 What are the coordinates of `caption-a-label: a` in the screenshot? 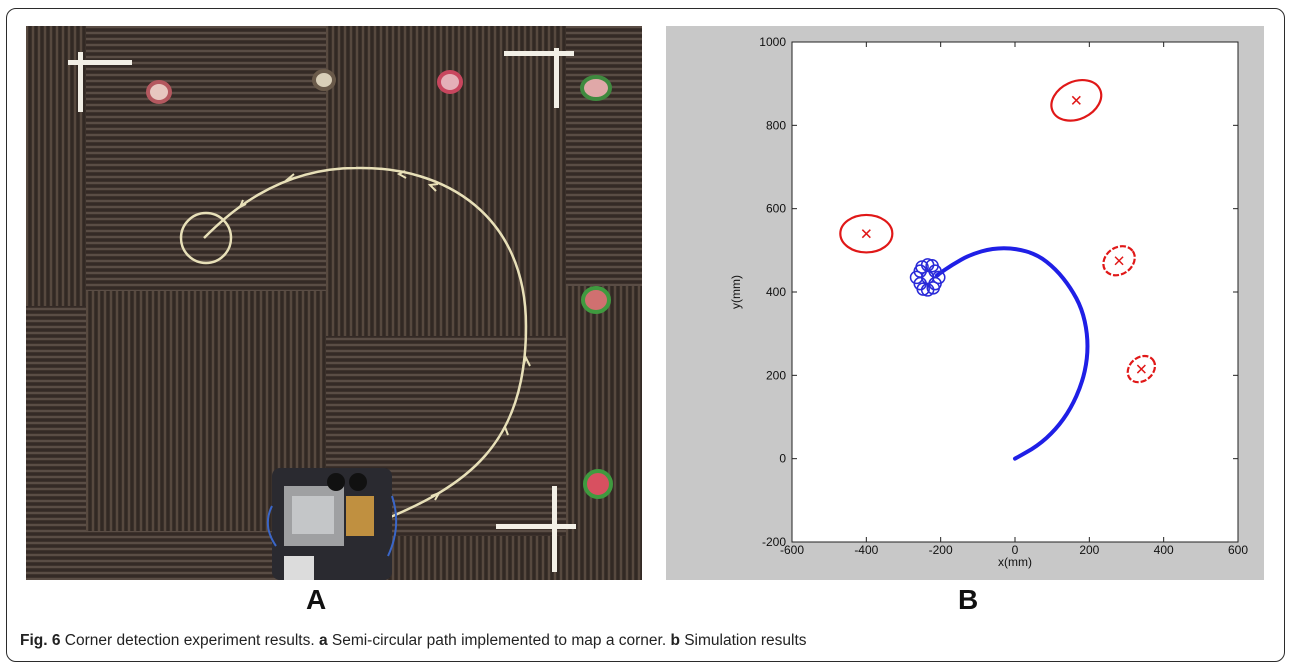 It's located at (323, 640).